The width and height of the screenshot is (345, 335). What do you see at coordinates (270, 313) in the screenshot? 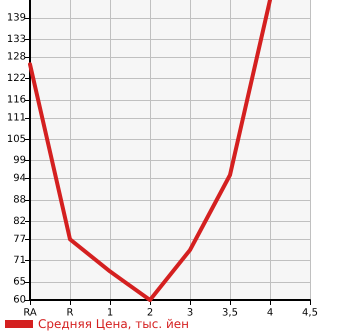
I see `x-tick-label: 4` at bounding box center [270, 313].